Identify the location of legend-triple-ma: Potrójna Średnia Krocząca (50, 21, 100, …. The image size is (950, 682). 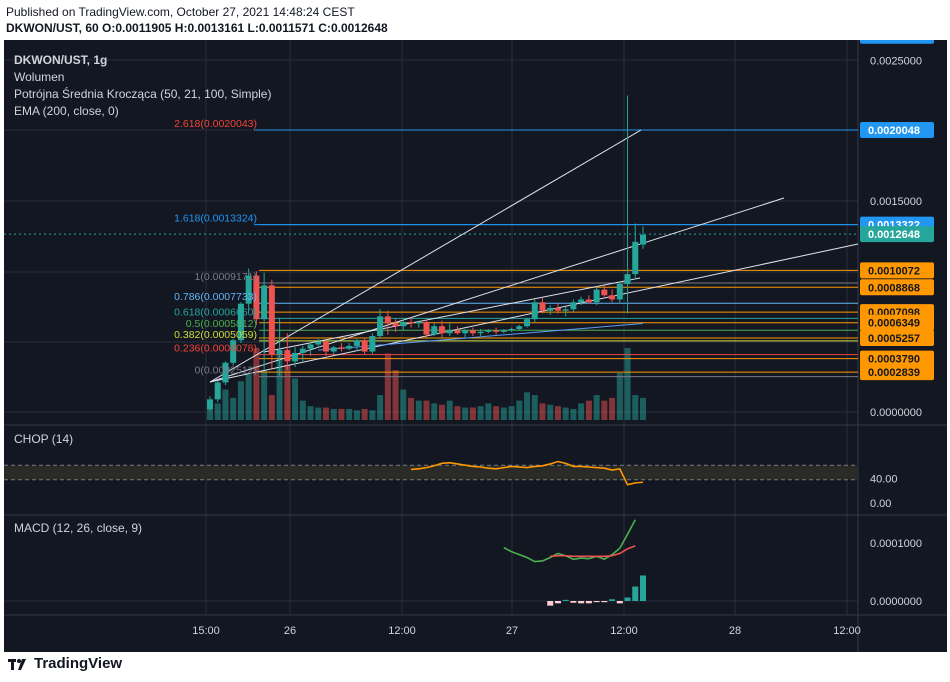
(143, 94).